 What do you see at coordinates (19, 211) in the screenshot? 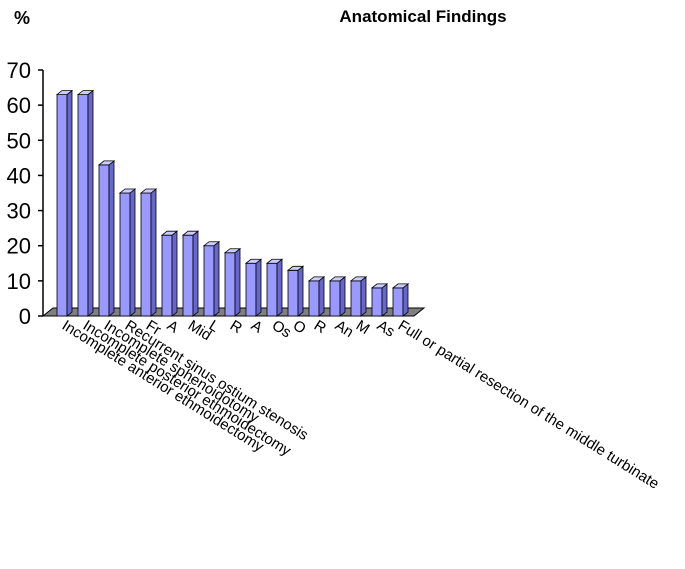
I see `y-tick-label: 30` at bounding box center [19, 211].